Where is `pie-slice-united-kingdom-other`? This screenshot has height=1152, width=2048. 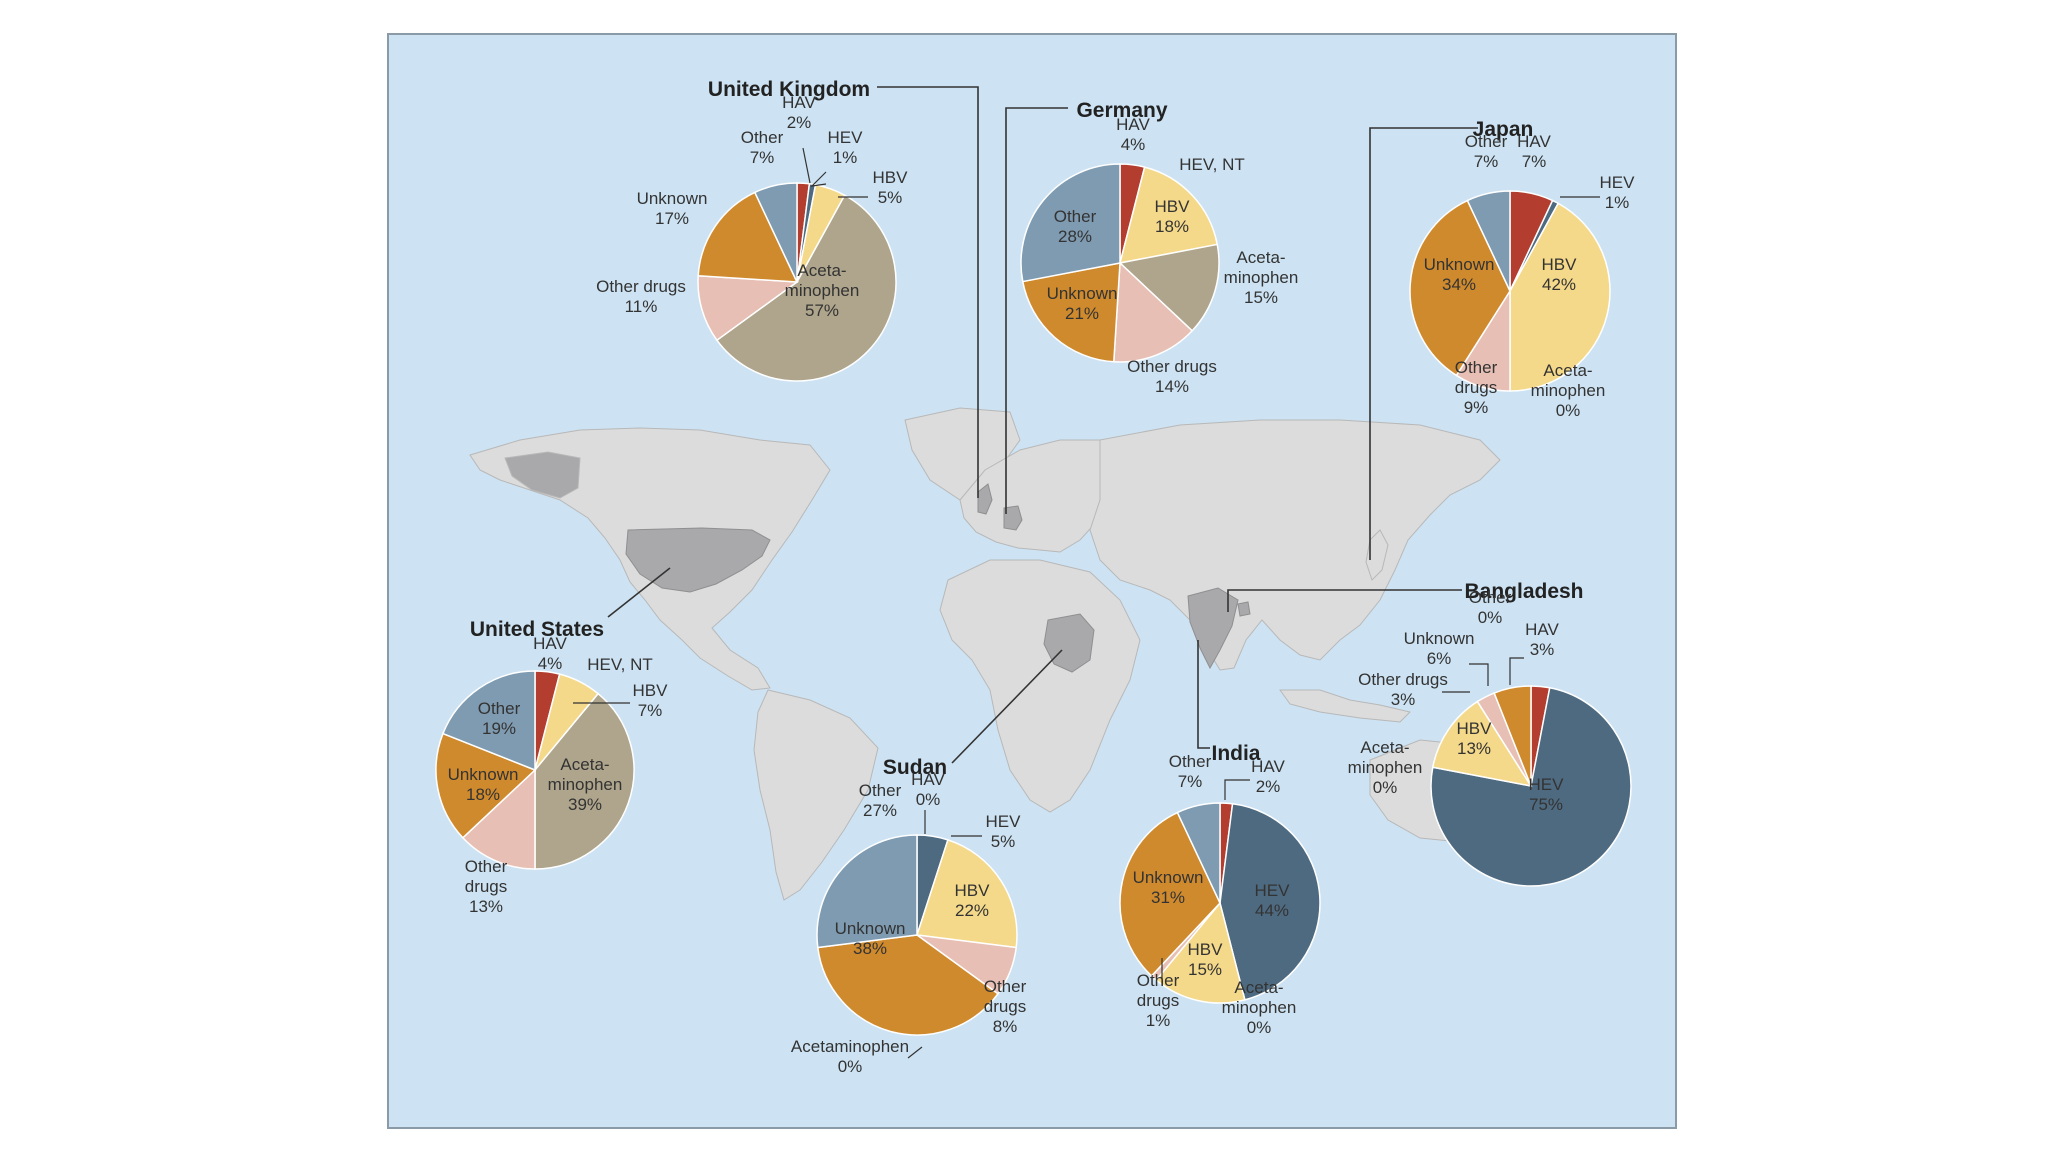
pie-slice-united-kingdom-other is located at coordinates (775, 232).